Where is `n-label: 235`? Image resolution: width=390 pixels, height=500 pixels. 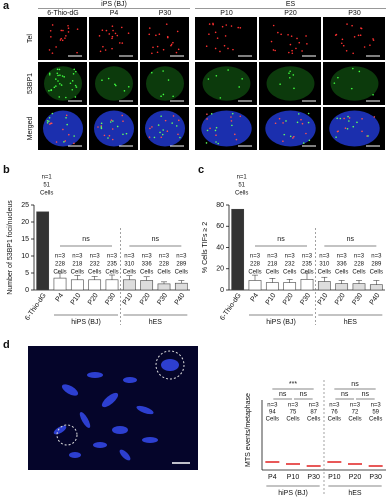 n-label: 235 is located at coordinates (307, 265).